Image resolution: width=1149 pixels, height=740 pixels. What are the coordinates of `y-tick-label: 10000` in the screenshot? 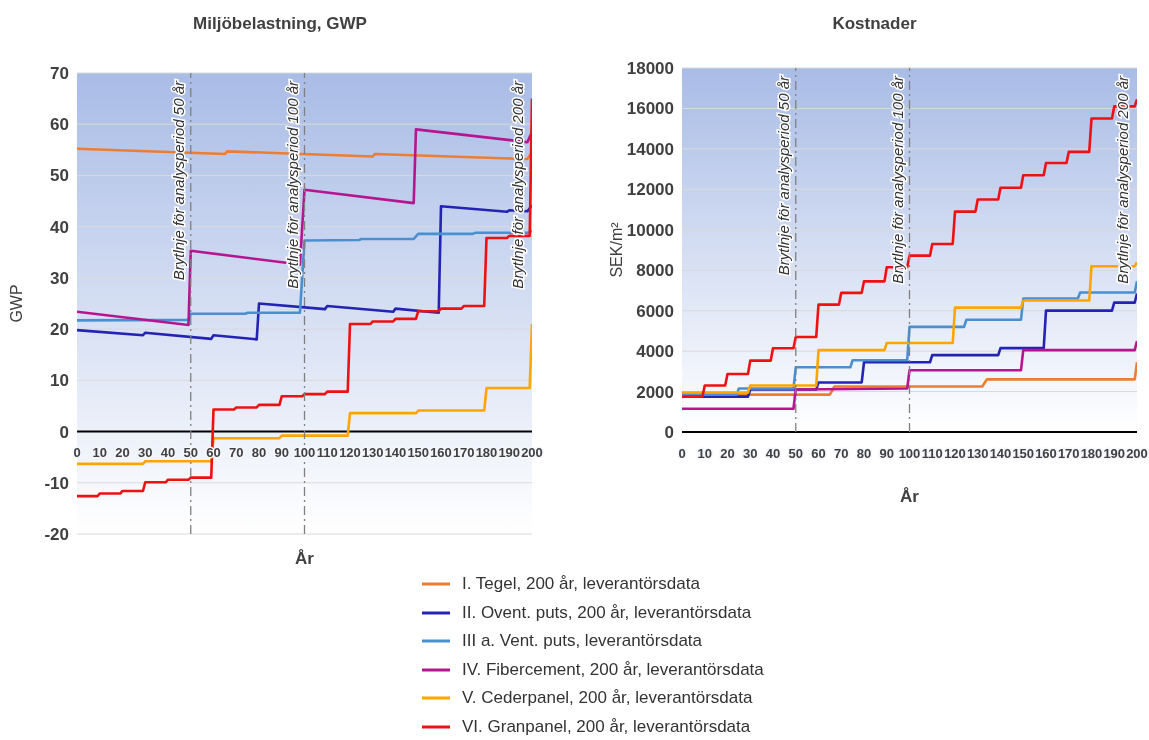 It's located at (650, 230).